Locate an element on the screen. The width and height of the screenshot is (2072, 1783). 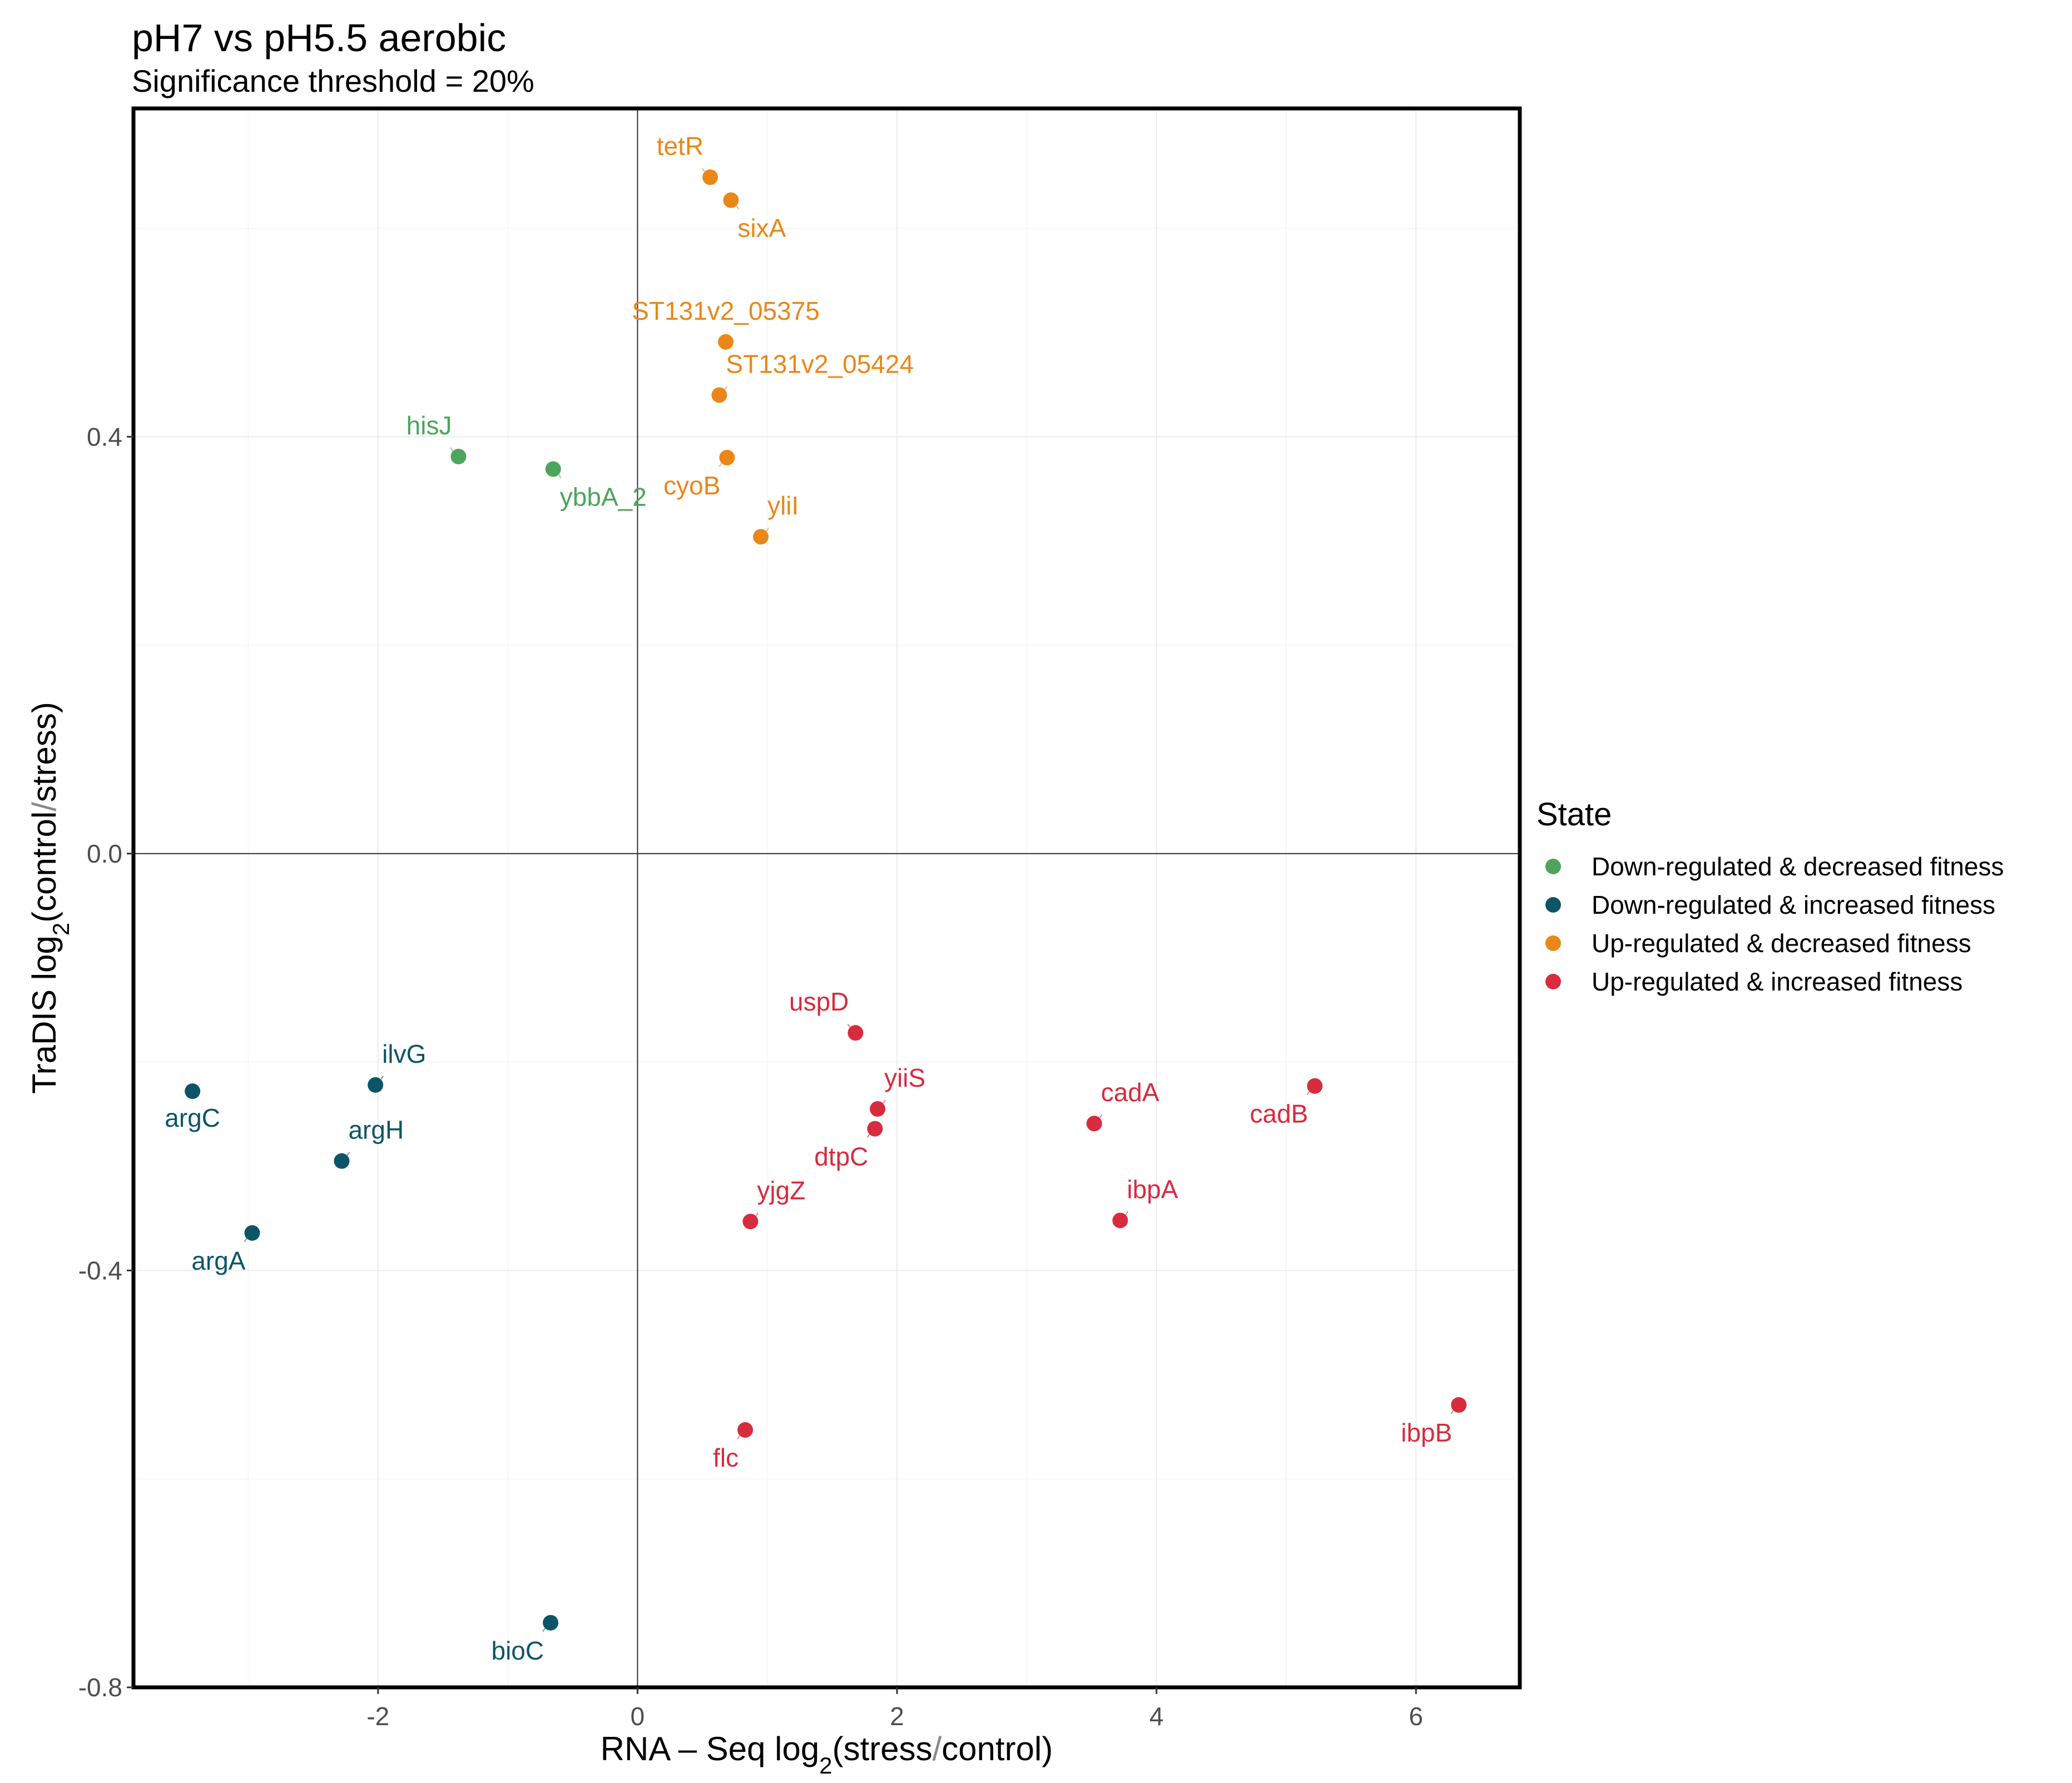
label-argA: argA is located at coordinates (218, 1260).